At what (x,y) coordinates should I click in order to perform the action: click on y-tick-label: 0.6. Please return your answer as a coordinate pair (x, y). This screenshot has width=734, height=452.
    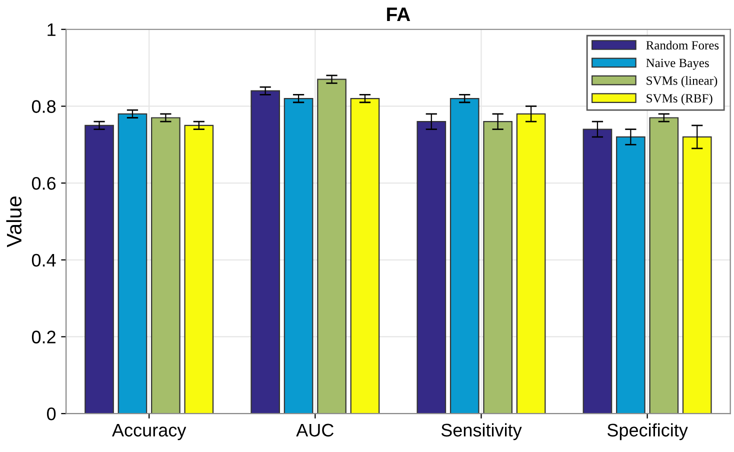
    Looking at the image, I should click on (44, 183).